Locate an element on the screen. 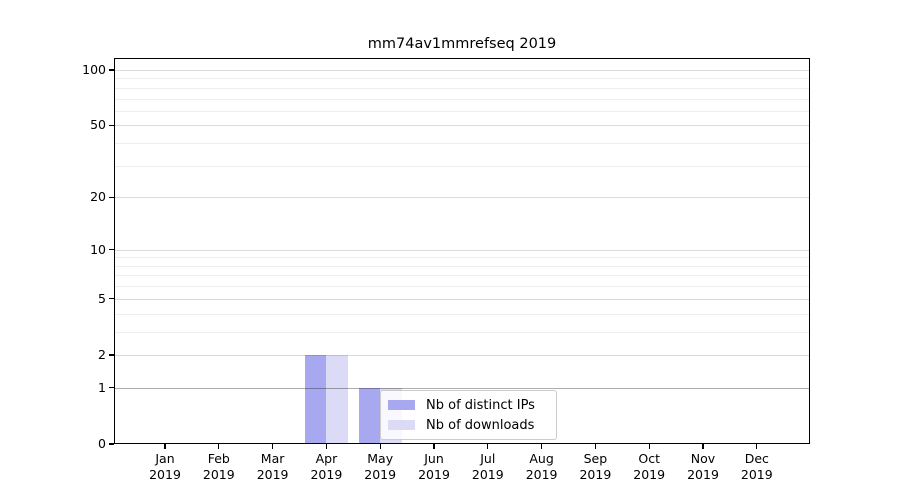 The image size is (900, 500). x-tick-label-month: May is located at coordinates (380, 458).